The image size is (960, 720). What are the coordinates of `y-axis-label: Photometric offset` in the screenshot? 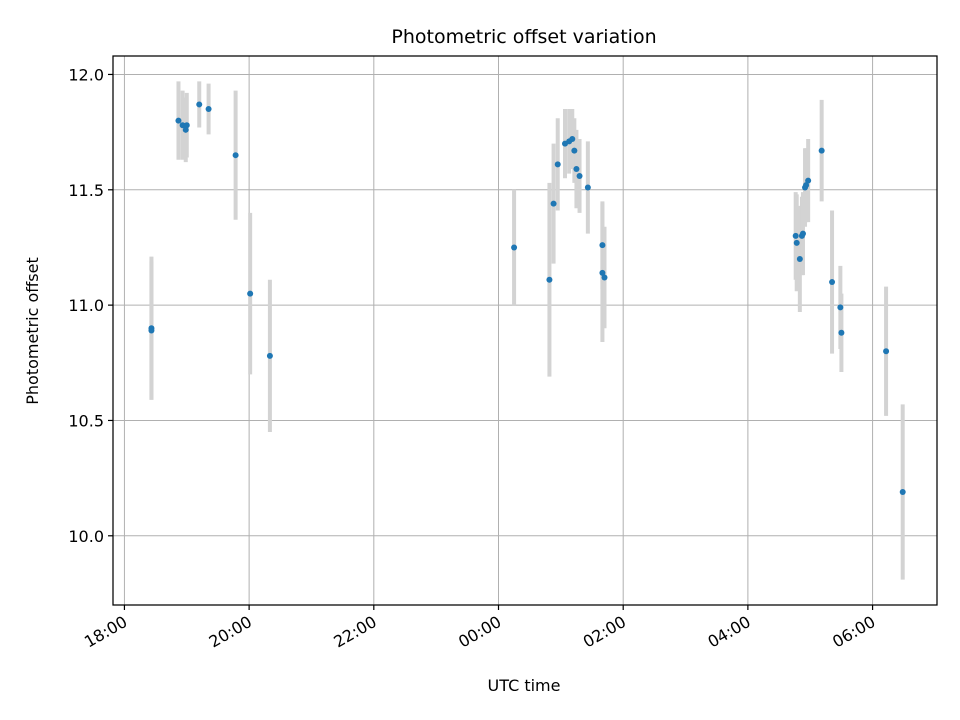 It's located at (32, 331).